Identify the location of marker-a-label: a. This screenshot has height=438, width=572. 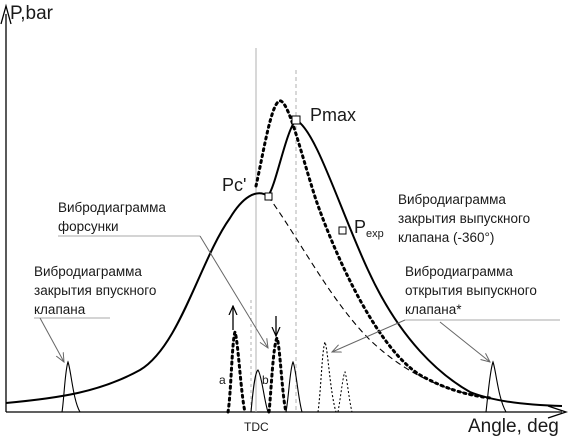
(222, 380).